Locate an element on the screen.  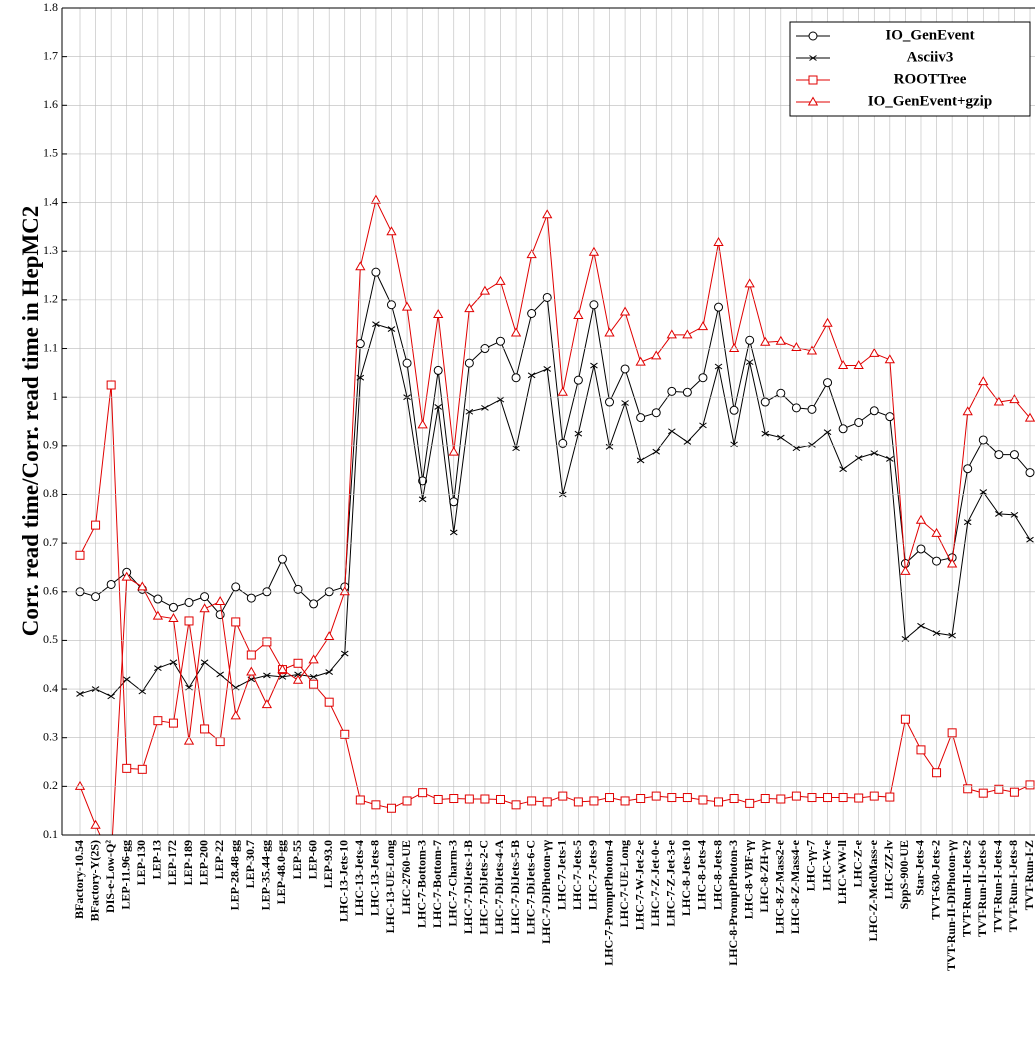
x-tick-label: TVT-Run-II-DiPhoton-γγ is located at coordinates (951, 905).